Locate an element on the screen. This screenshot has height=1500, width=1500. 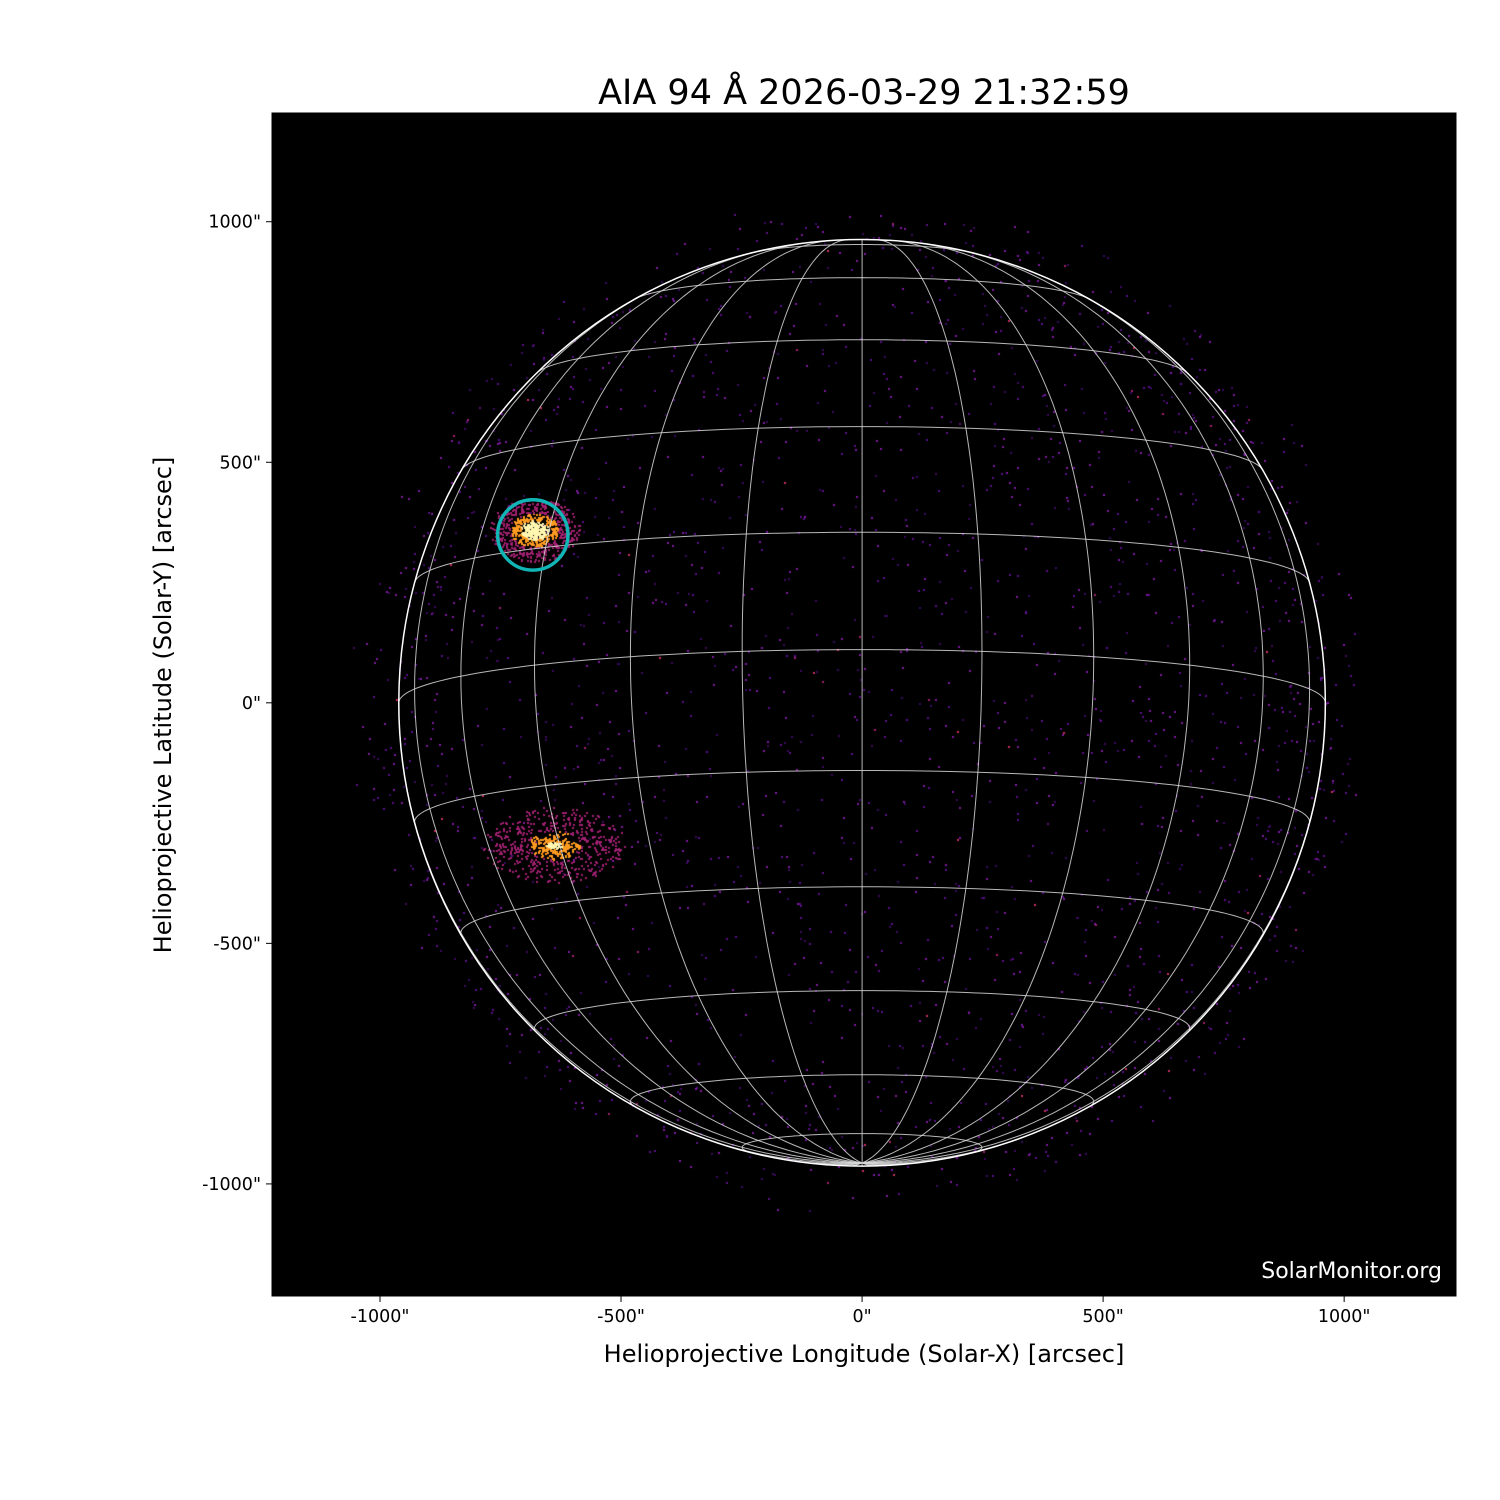
watermark: SolarMonitor.org is located at coordinates (1351, 1271).